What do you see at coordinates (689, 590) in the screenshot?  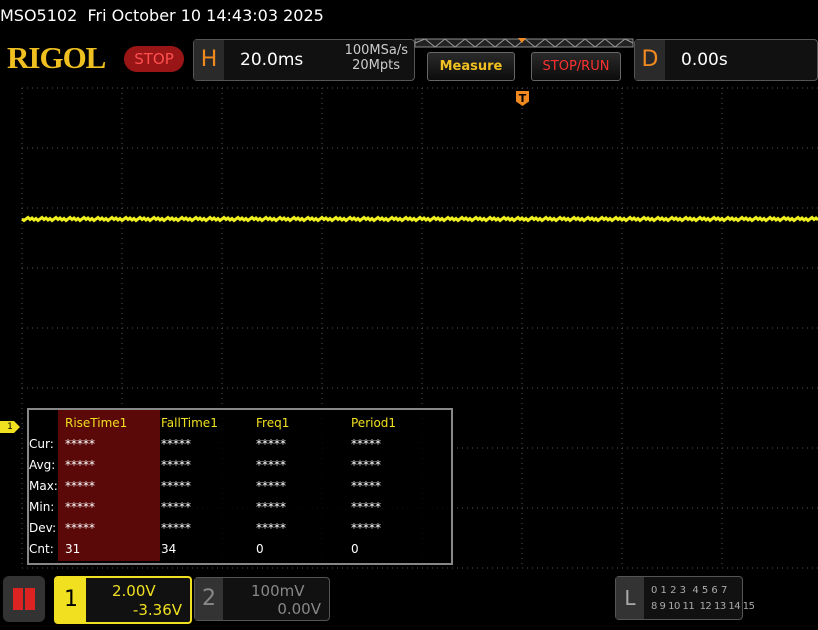 I see `logic-row: 0 1 2 3 4 5 6 7` at bounding box center [689, 590].